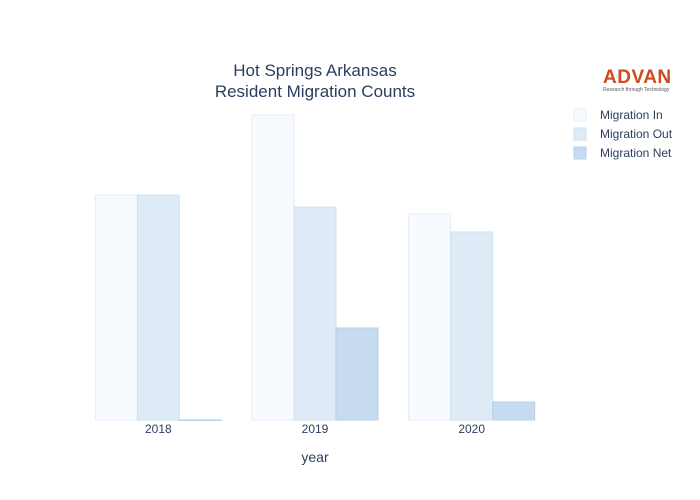 The image size is (700, 500). I want to click on bar-migration-net-2018, so click(200, 420).